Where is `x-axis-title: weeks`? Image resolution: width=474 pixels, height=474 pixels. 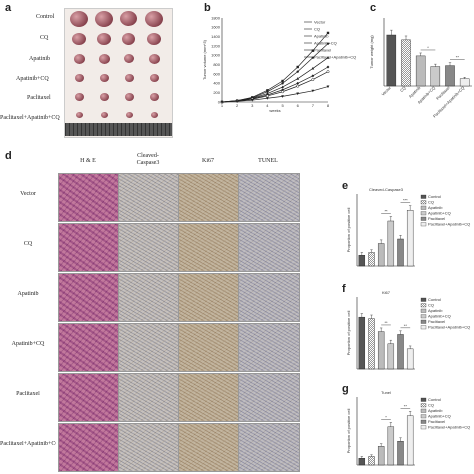
x-axis-title: weeks is located at coordinates (274, 110).